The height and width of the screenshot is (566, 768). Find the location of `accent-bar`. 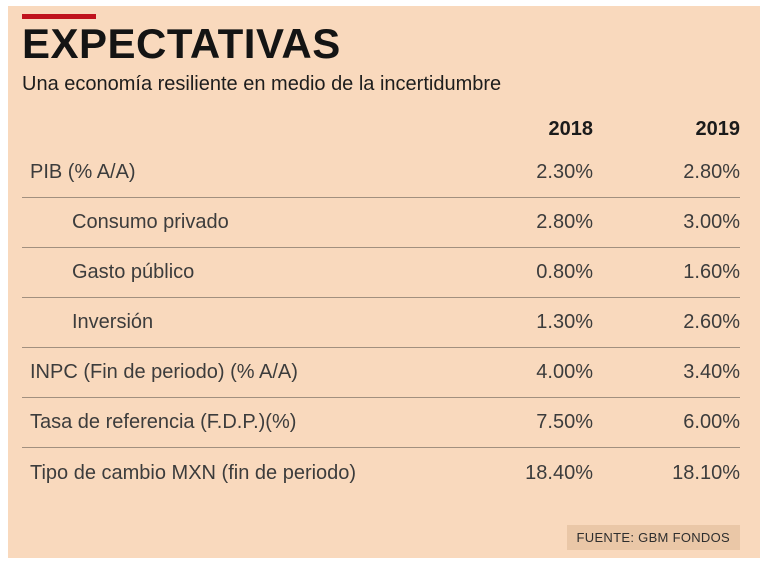

accent-bar is located at coordinates (59, 16).